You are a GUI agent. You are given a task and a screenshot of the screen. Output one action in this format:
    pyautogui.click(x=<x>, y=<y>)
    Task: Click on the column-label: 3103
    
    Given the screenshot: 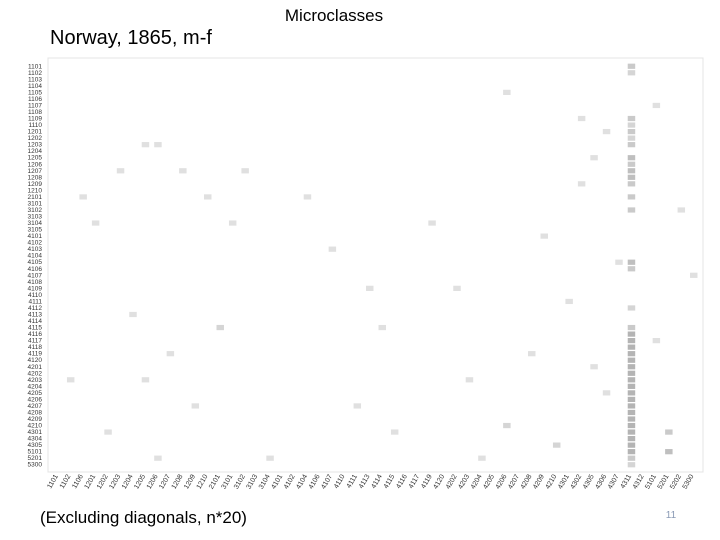 What is the action you would take?
    pyautogui.click(x=252, y=481)
    